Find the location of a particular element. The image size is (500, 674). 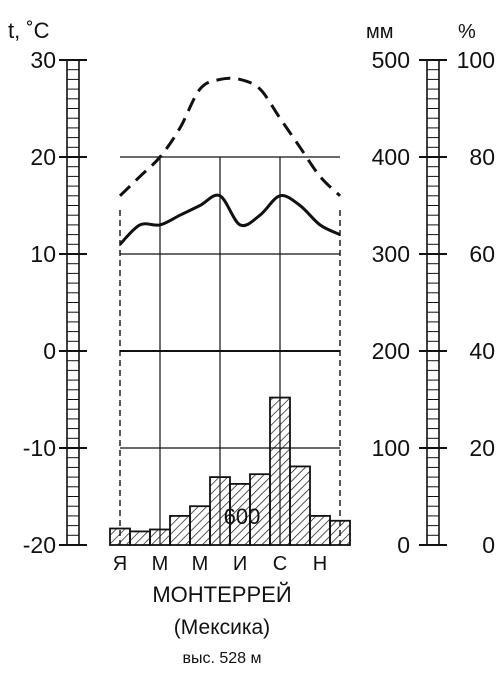

month-label: Н is located at coordinates (320, 564).